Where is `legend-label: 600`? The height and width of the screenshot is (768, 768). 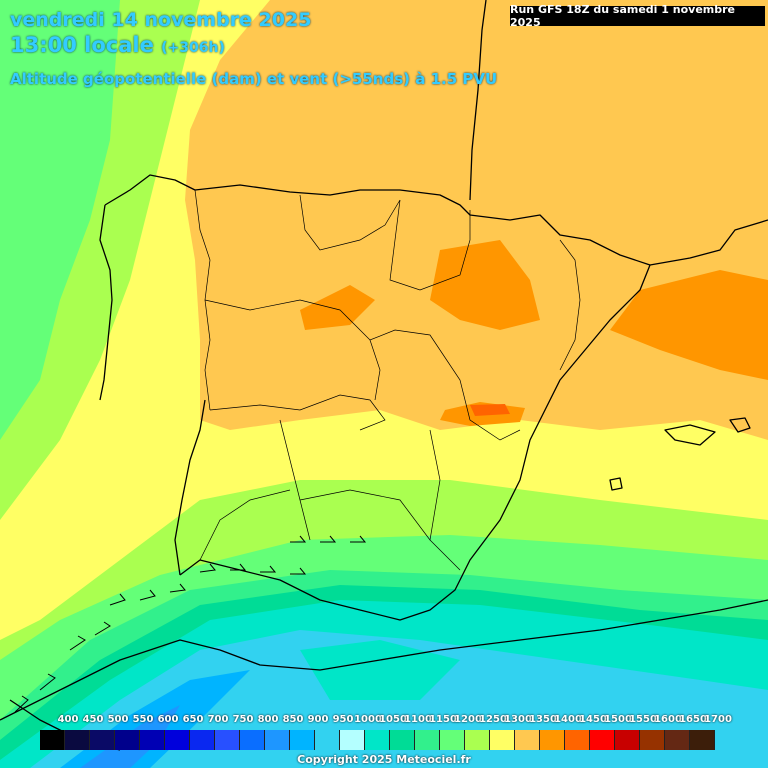 legend-label: 600 is located at coordinates (168, 719).